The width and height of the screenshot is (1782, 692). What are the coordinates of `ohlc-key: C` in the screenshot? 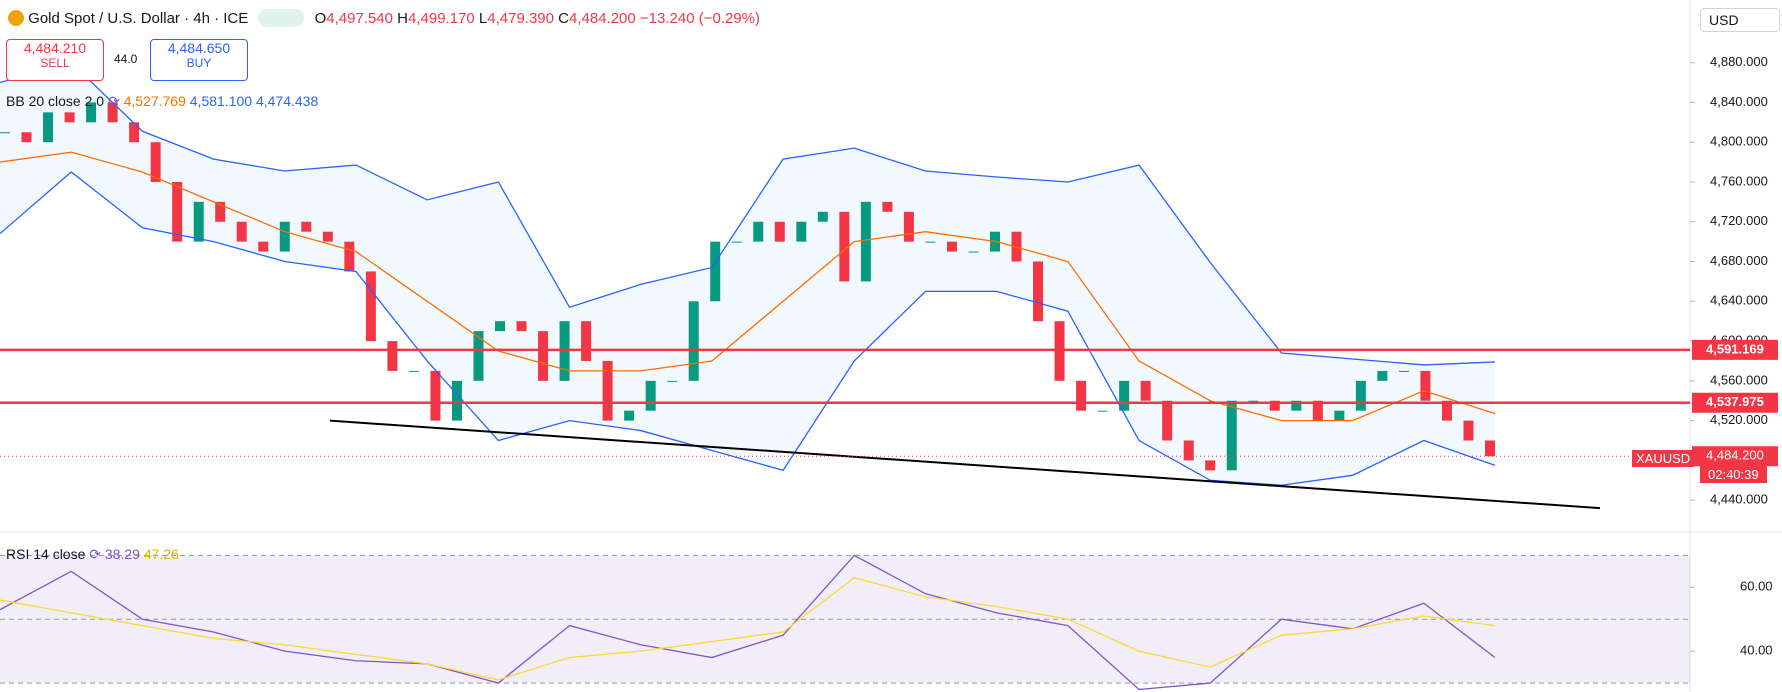 It's located at (564, 18).